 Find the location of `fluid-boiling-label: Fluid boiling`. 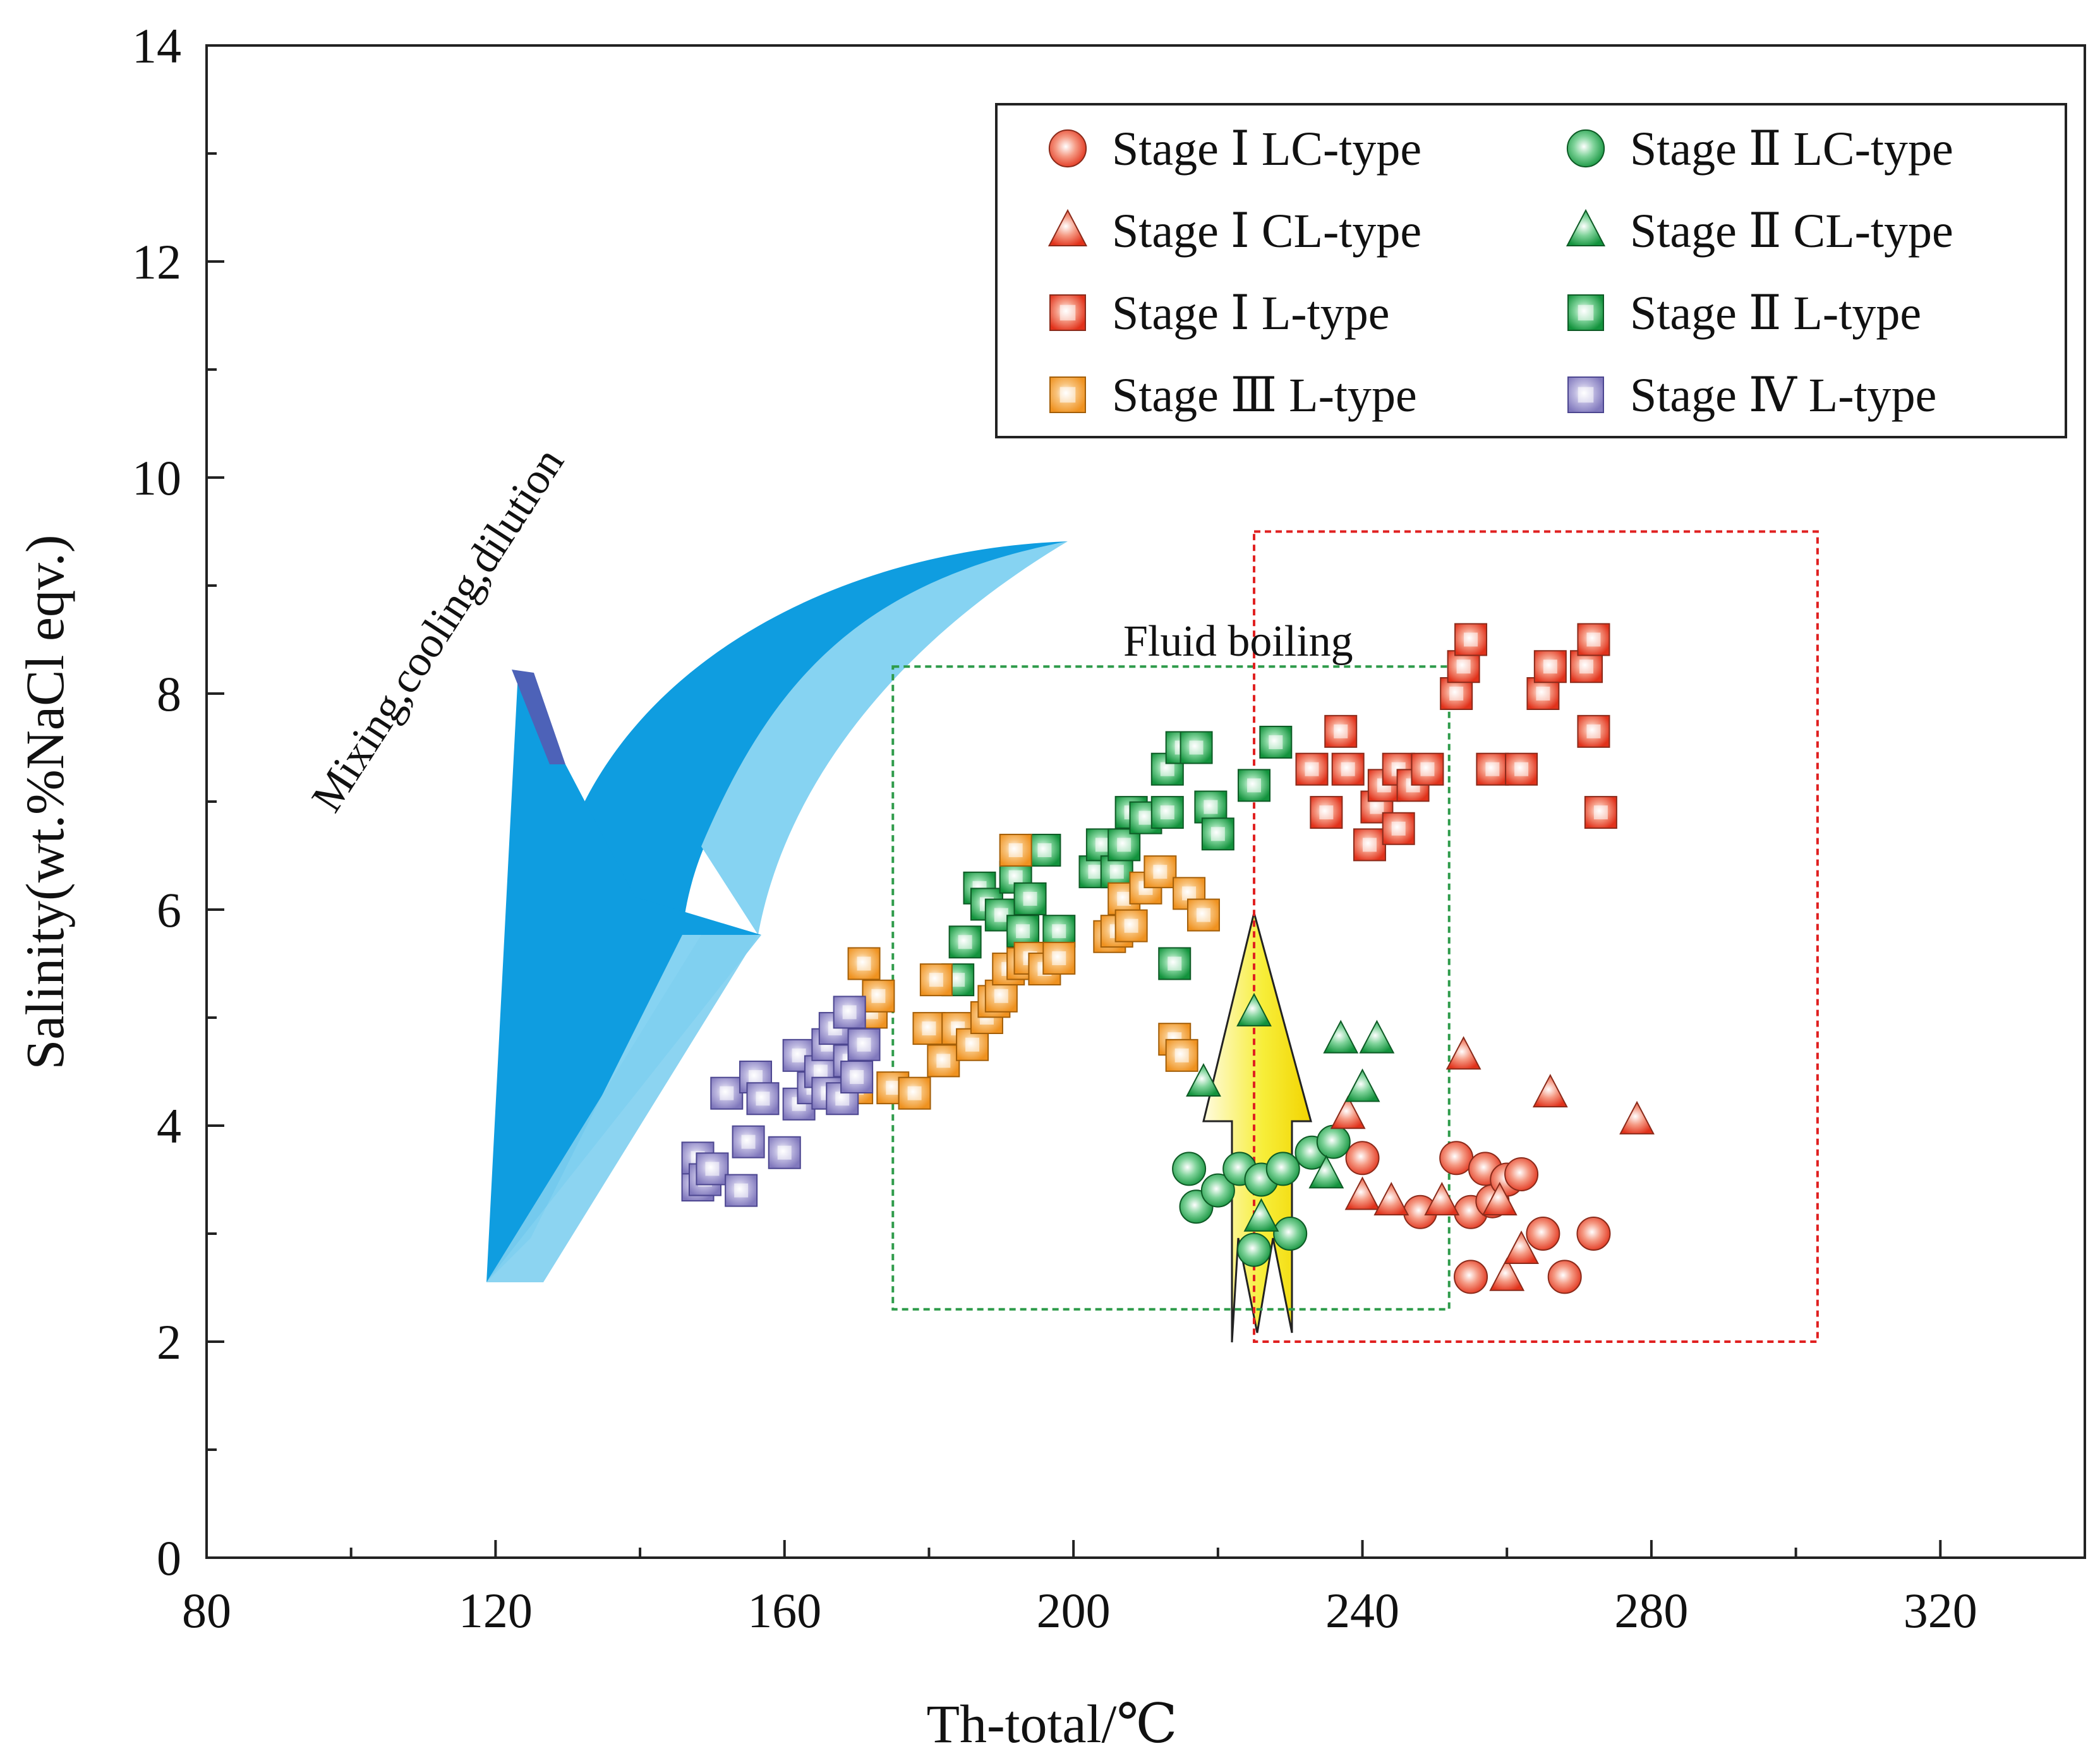

fluid-boiling-label: Fluid boiling is located at coordinates (1238, 641).